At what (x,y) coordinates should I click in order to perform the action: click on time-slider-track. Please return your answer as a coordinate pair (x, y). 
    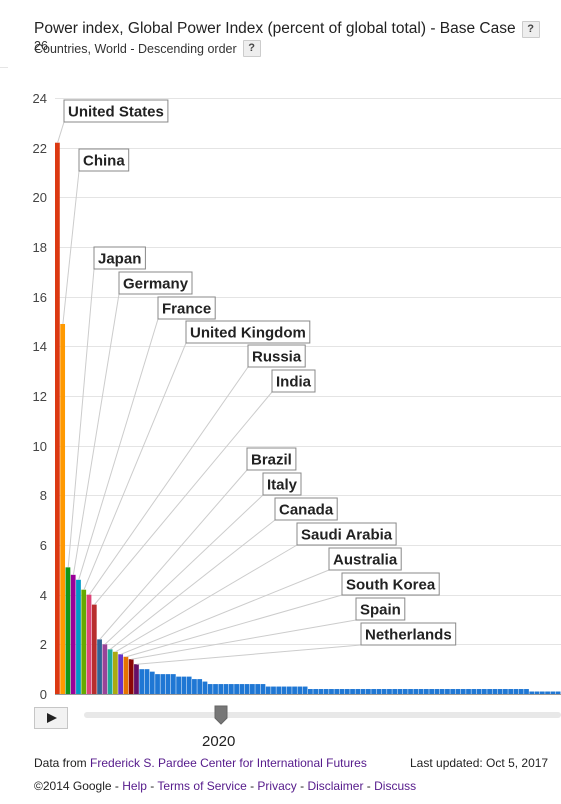
    Looking at the image, I should click on (322, 715).